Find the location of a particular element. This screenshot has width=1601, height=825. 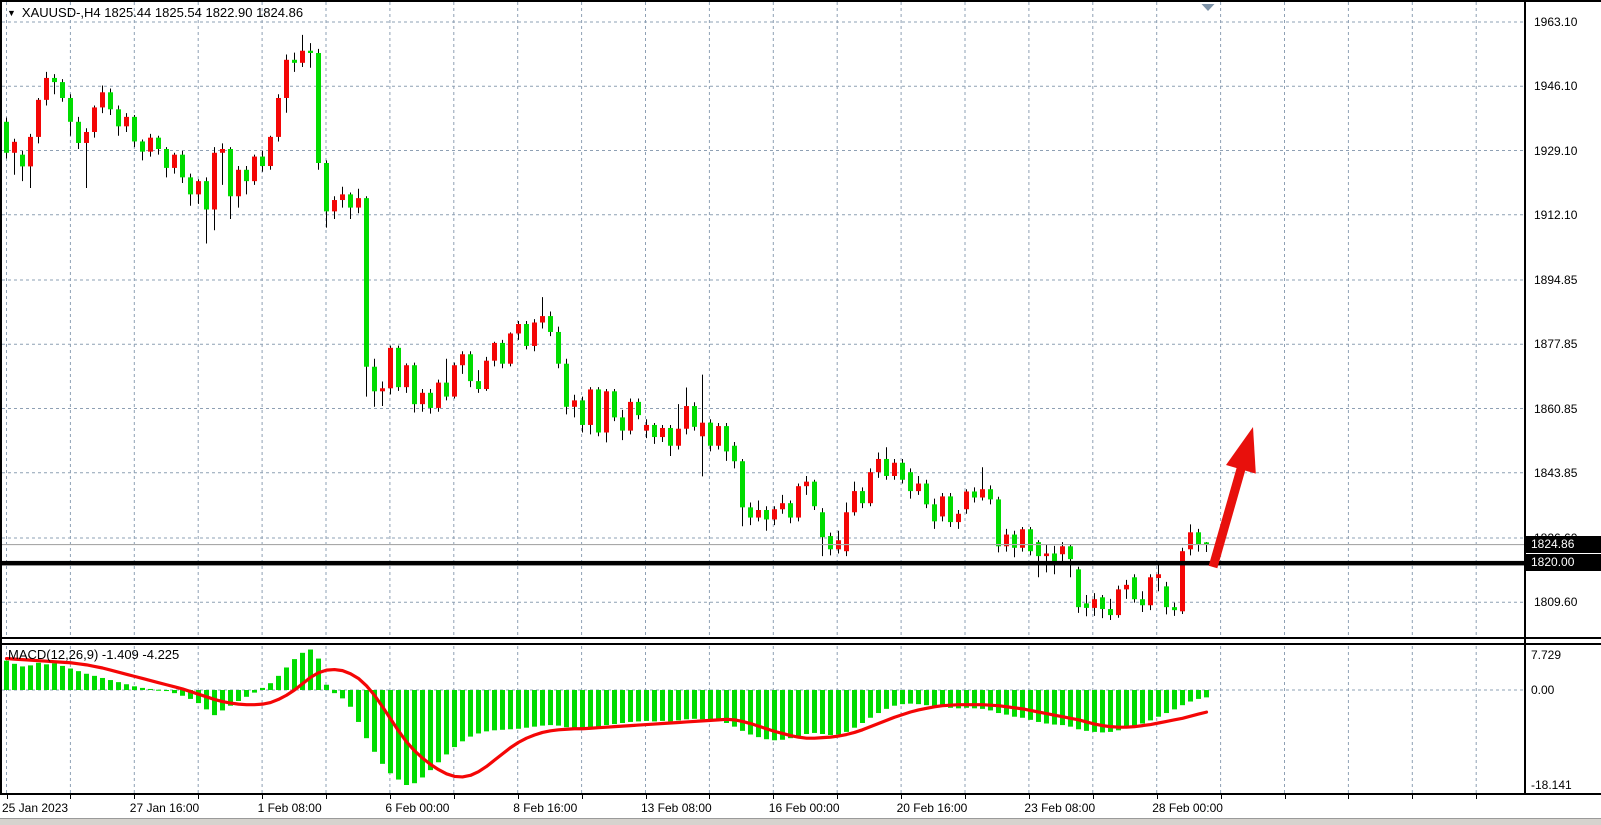

price-axis-label: 1894.85 is located at coordinates (1556, 279).